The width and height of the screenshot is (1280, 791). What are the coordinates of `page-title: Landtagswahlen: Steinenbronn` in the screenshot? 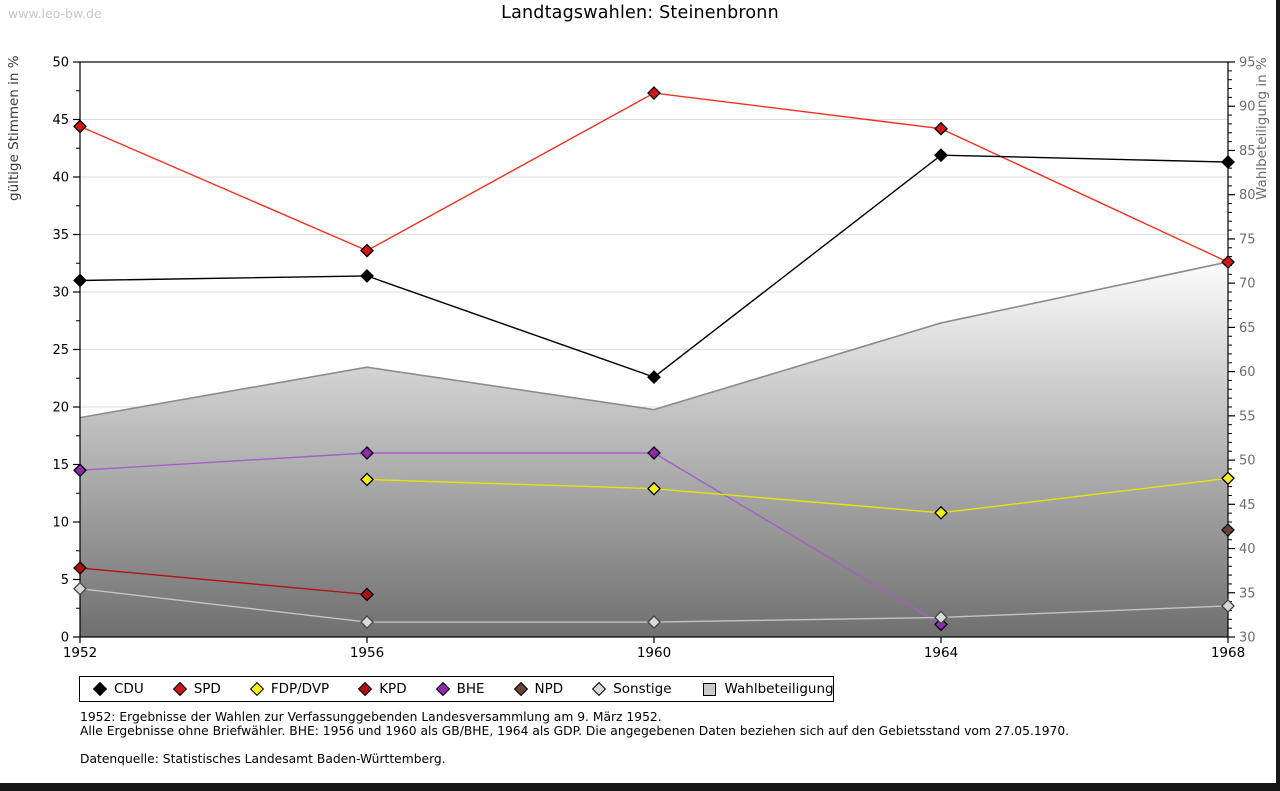 It's located at (640, 13).